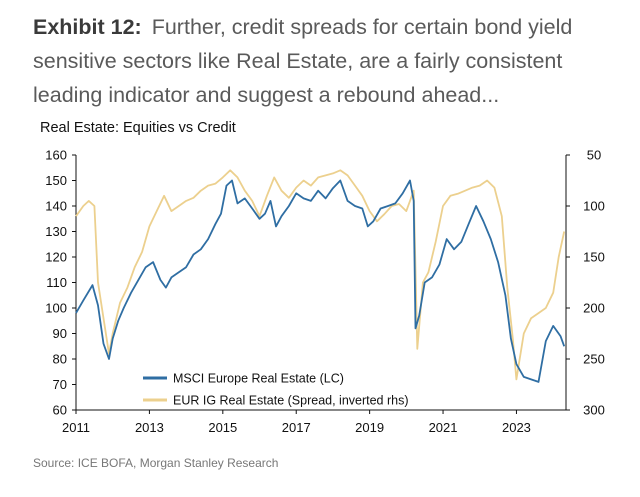 The width and height of the screenshot is (640, 497). What do you see at coordinates (258, 379) in the screenshot?
I see `legend-label: MSCI Europe Real Estate (LC)` at bounding box center [258, 379].